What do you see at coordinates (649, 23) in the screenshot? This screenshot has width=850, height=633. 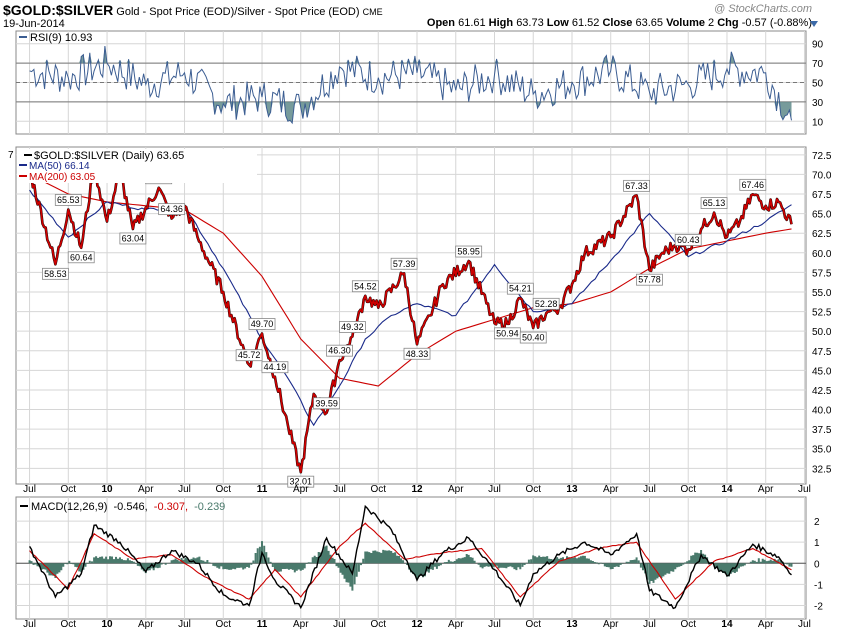 I see `close-value: 63.65` at bounding box center [649, 23].